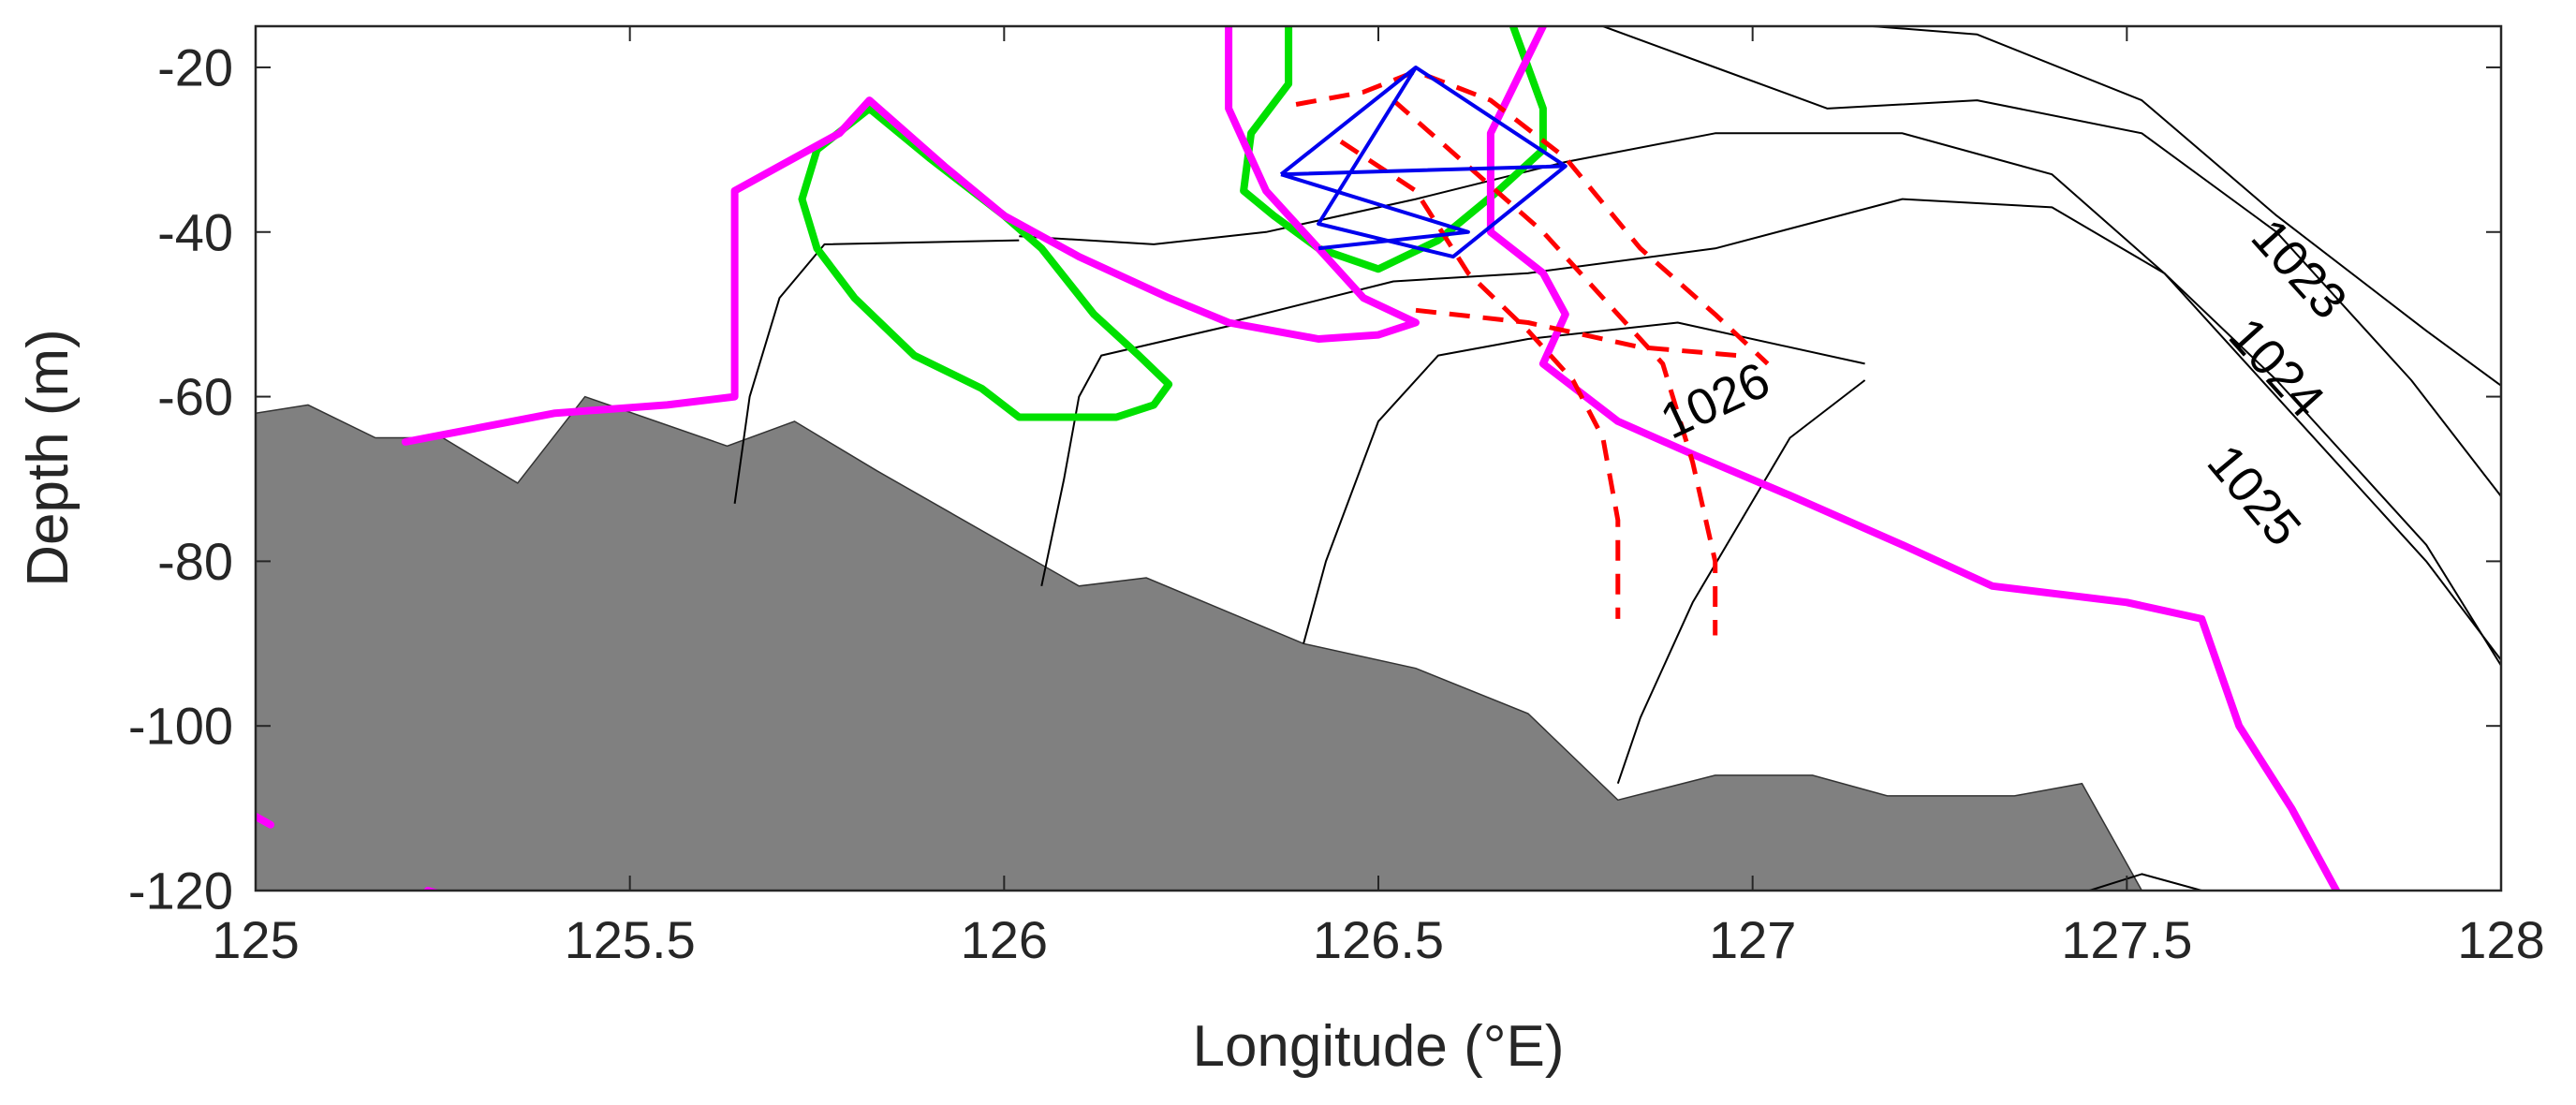  What do you see at coordinates (2126, 939) in the screenshot?
I see `x-tick-label: 127.5` at bounding box center [2126, 939].